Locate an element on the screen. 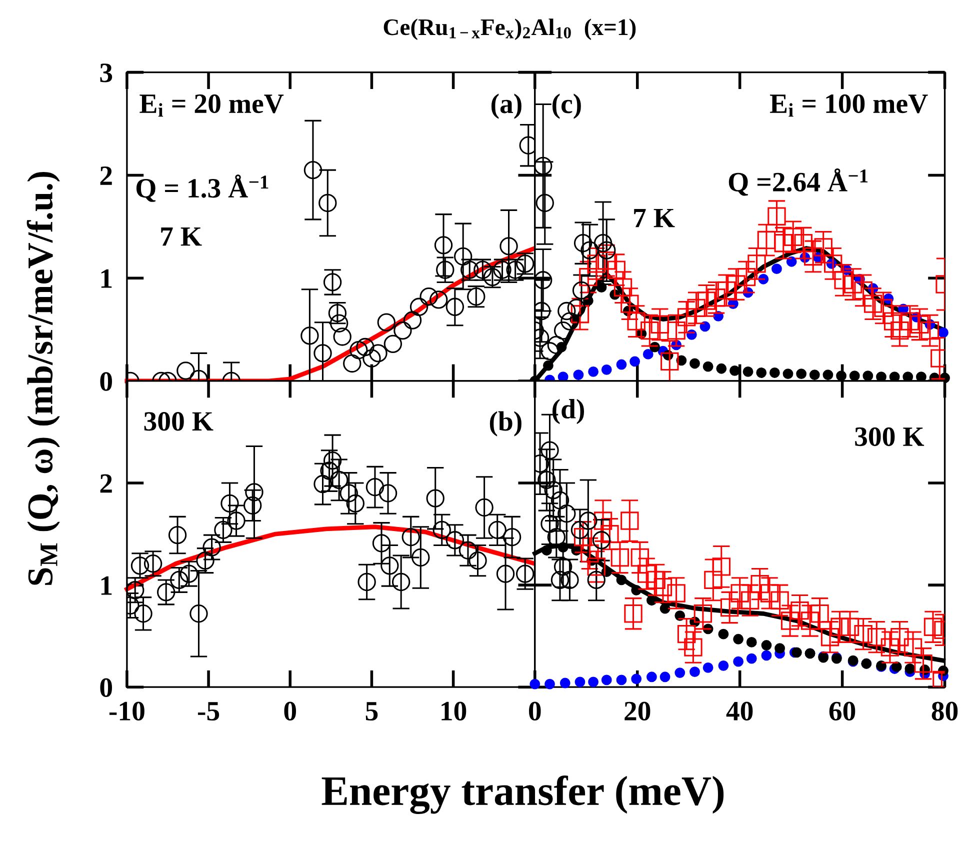 The width and height of the screenshot is (969, 841). annotation: (c) is located at coordinates (566, 106).